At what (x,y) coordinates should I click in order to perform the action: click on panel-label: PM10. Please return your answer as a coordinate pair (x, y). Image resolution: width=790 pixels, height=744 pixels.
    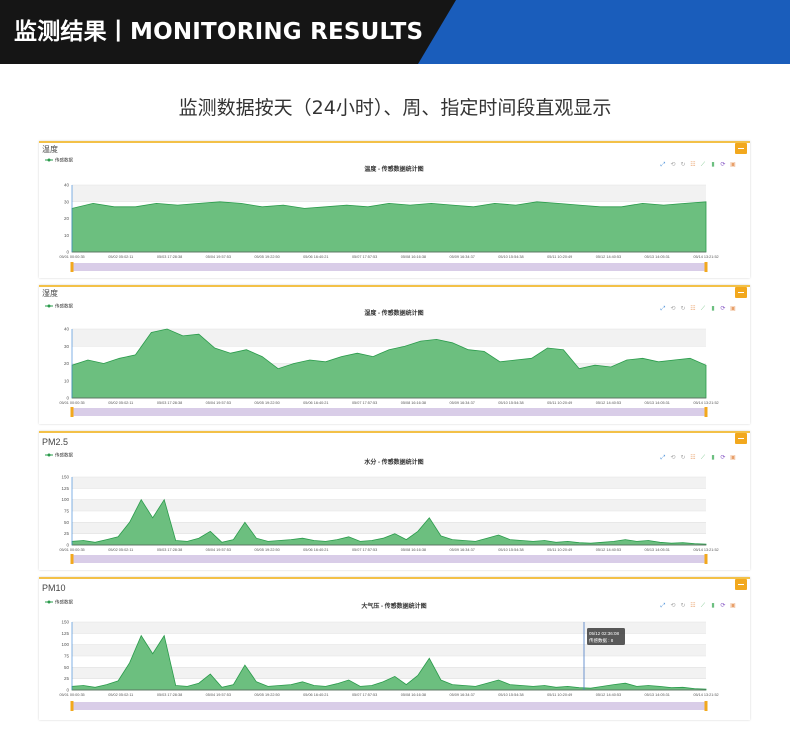
    Looking at the image, I should click on (54, 588).